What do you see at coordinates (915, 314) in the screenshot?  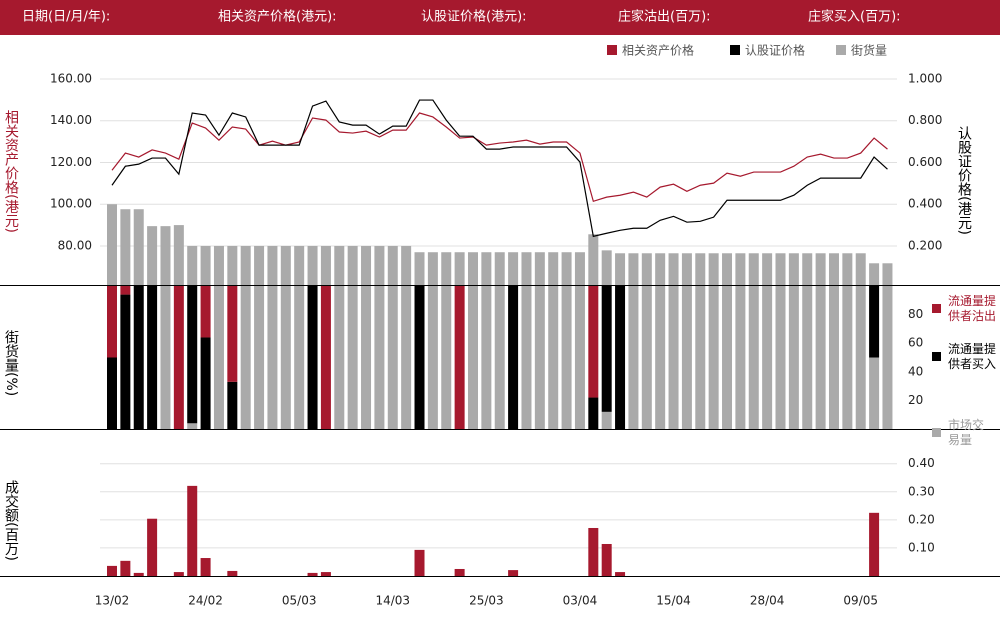 I see `y-tick-label: 80` at bounding box center [915, 314].